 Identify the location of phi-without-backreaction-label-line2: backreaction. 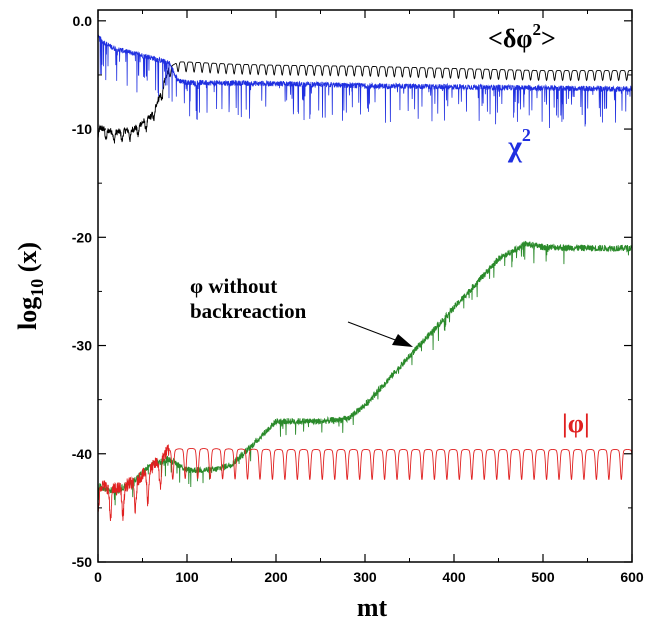
(248, 311).